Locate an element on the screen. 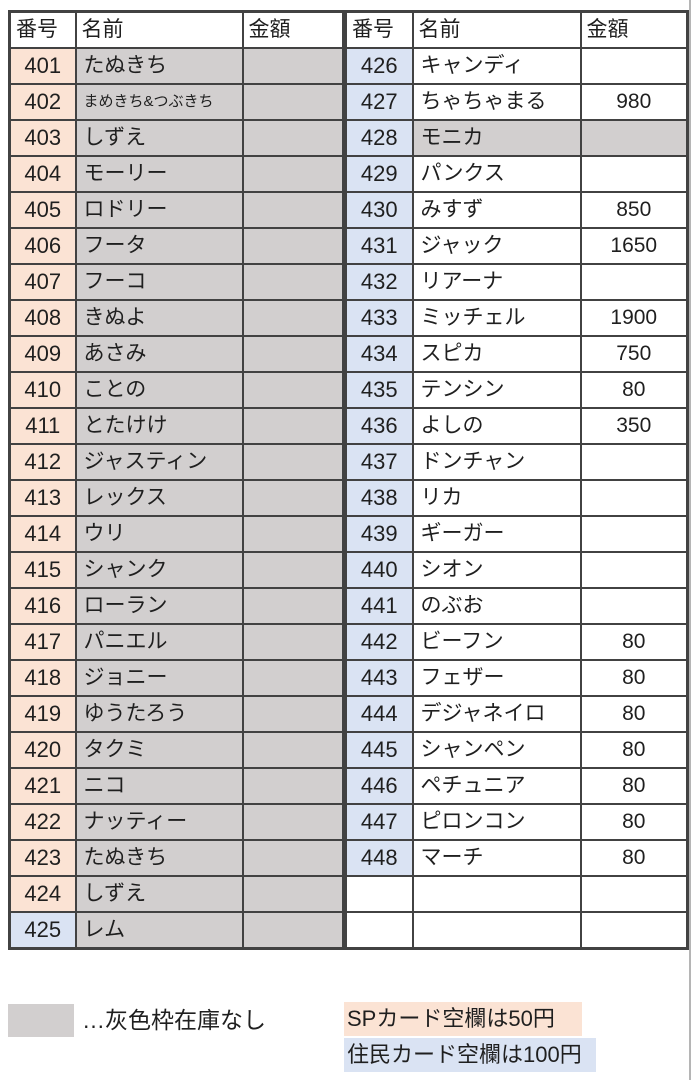  table-row: 408 きぬよ is located at coordinates (176, 318).